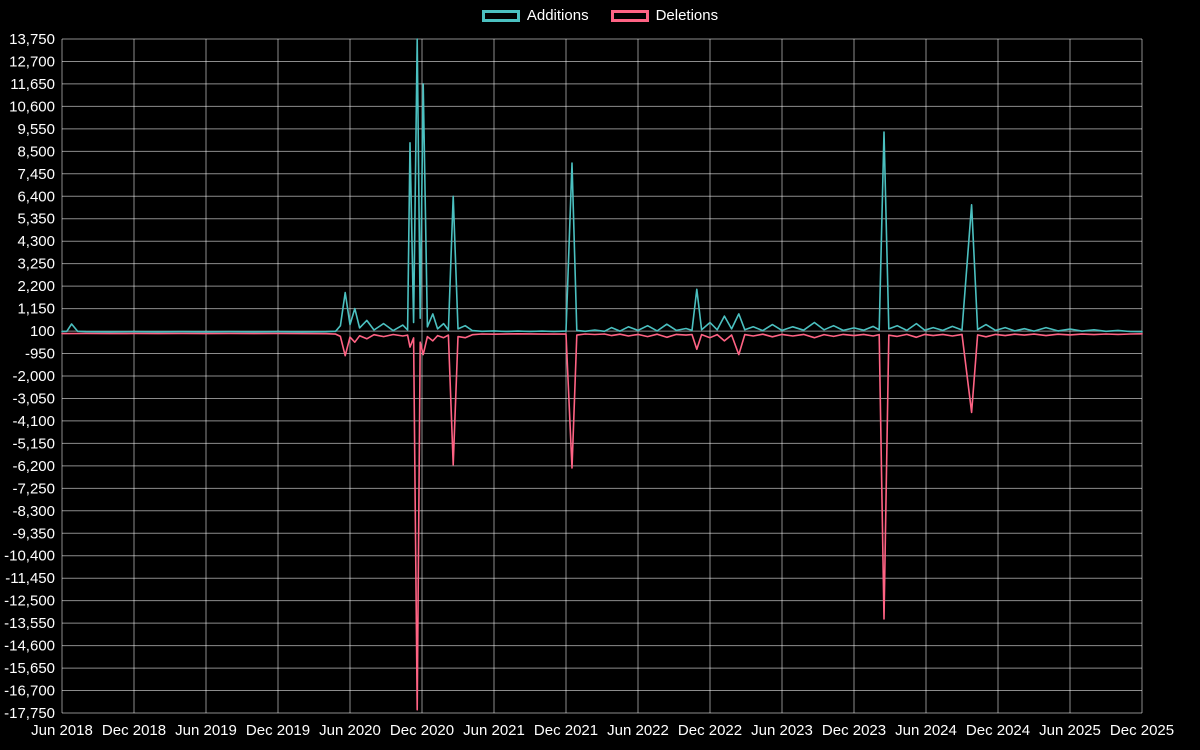  I want to click on y-tick-label: -11,450, so click(30, 578).